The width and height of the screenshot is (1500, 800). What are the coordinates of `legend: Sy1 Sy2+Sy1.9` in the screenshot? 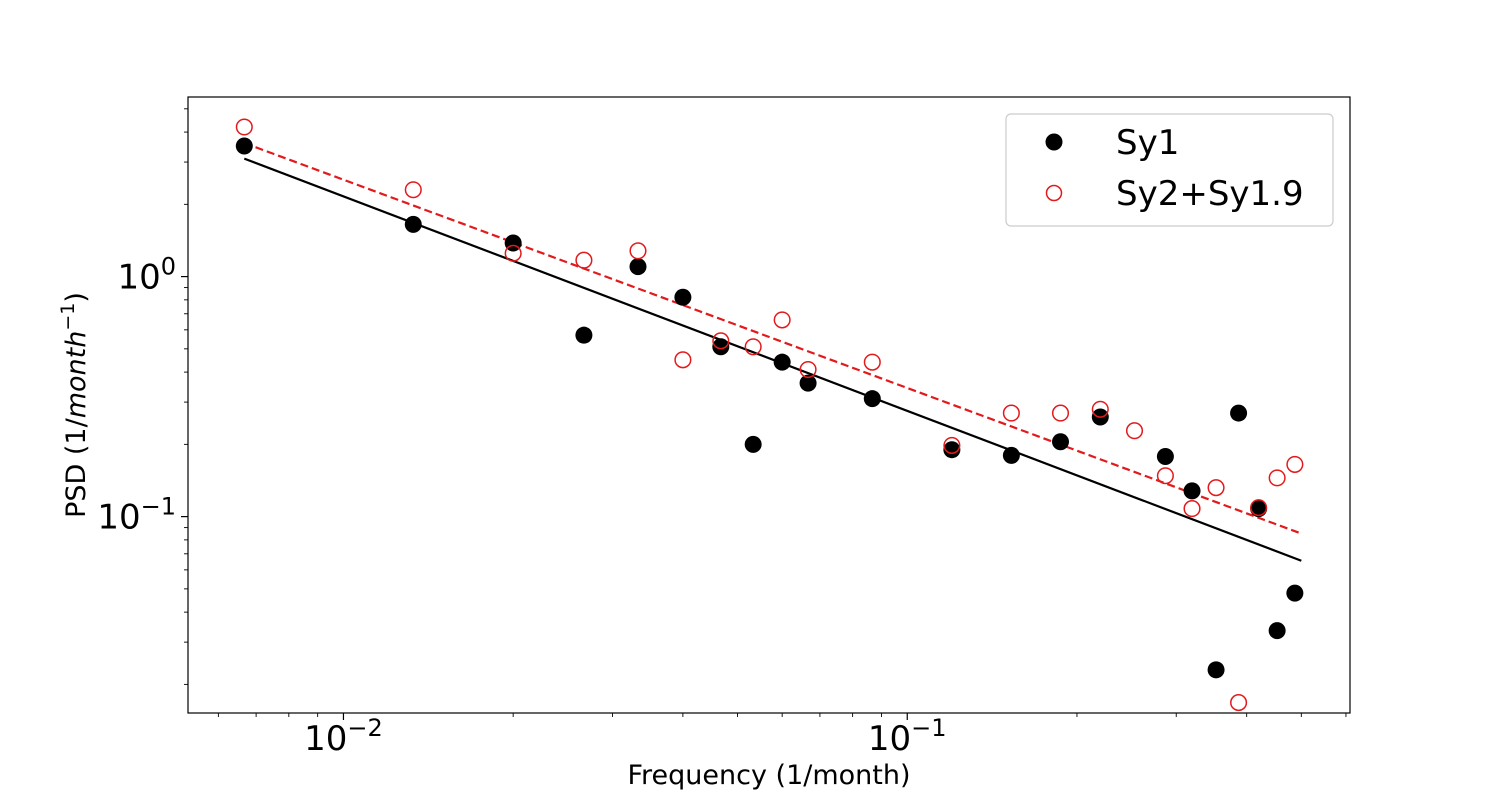 It's located at (1169, 170).